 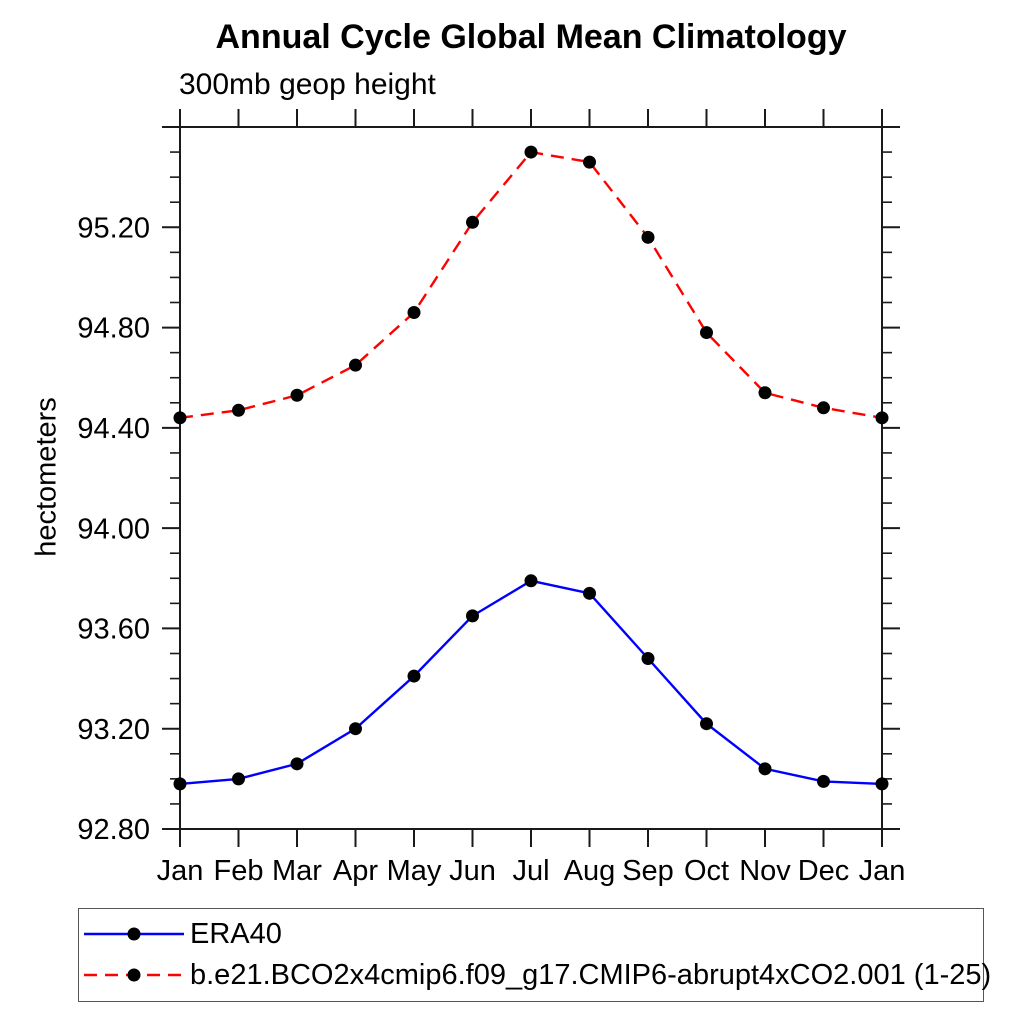 I want to click on cmip6-line-swatch, so click(x=134, y=975).